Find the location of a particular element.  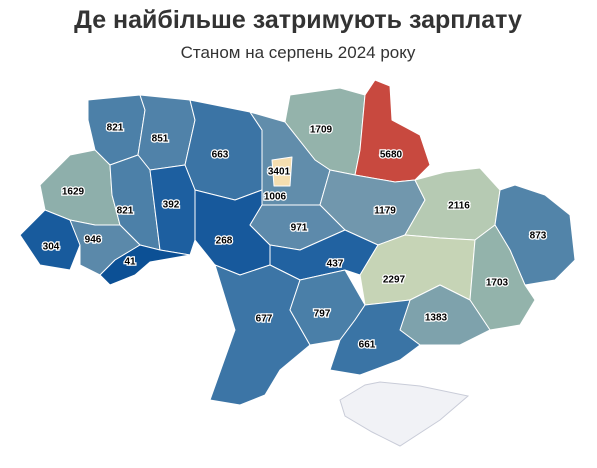

value-label: 437 is located at coordinates (335, 264).